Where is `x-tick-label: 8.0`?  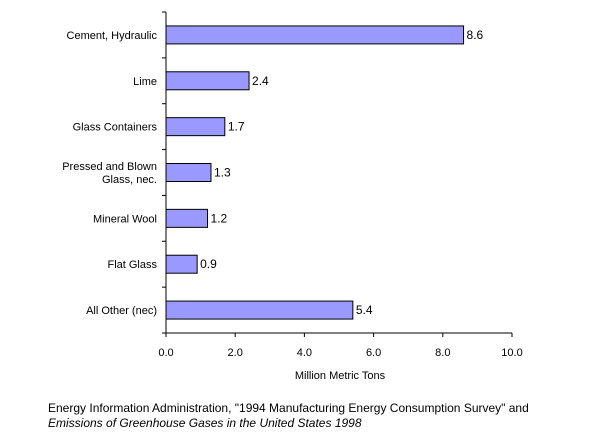 x-tick-label: 8.0 is located at coordinates (442, 353).